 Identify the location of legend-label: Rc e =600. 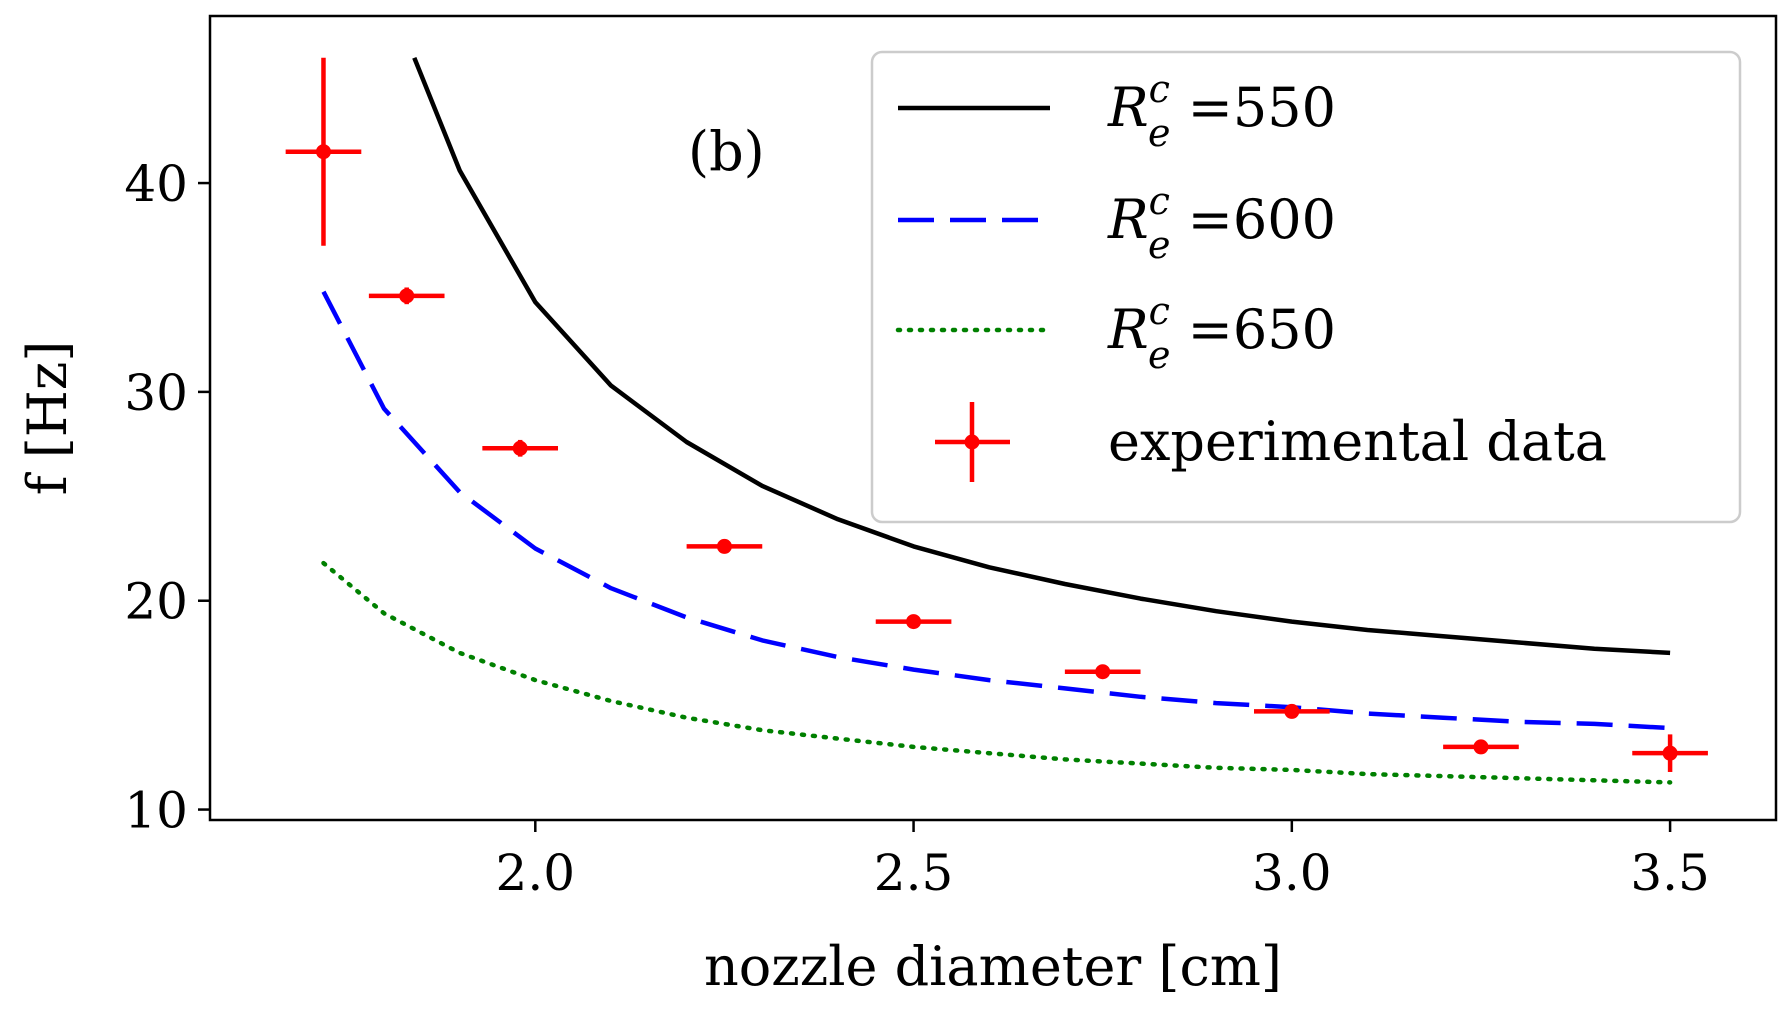
(1221, 223).